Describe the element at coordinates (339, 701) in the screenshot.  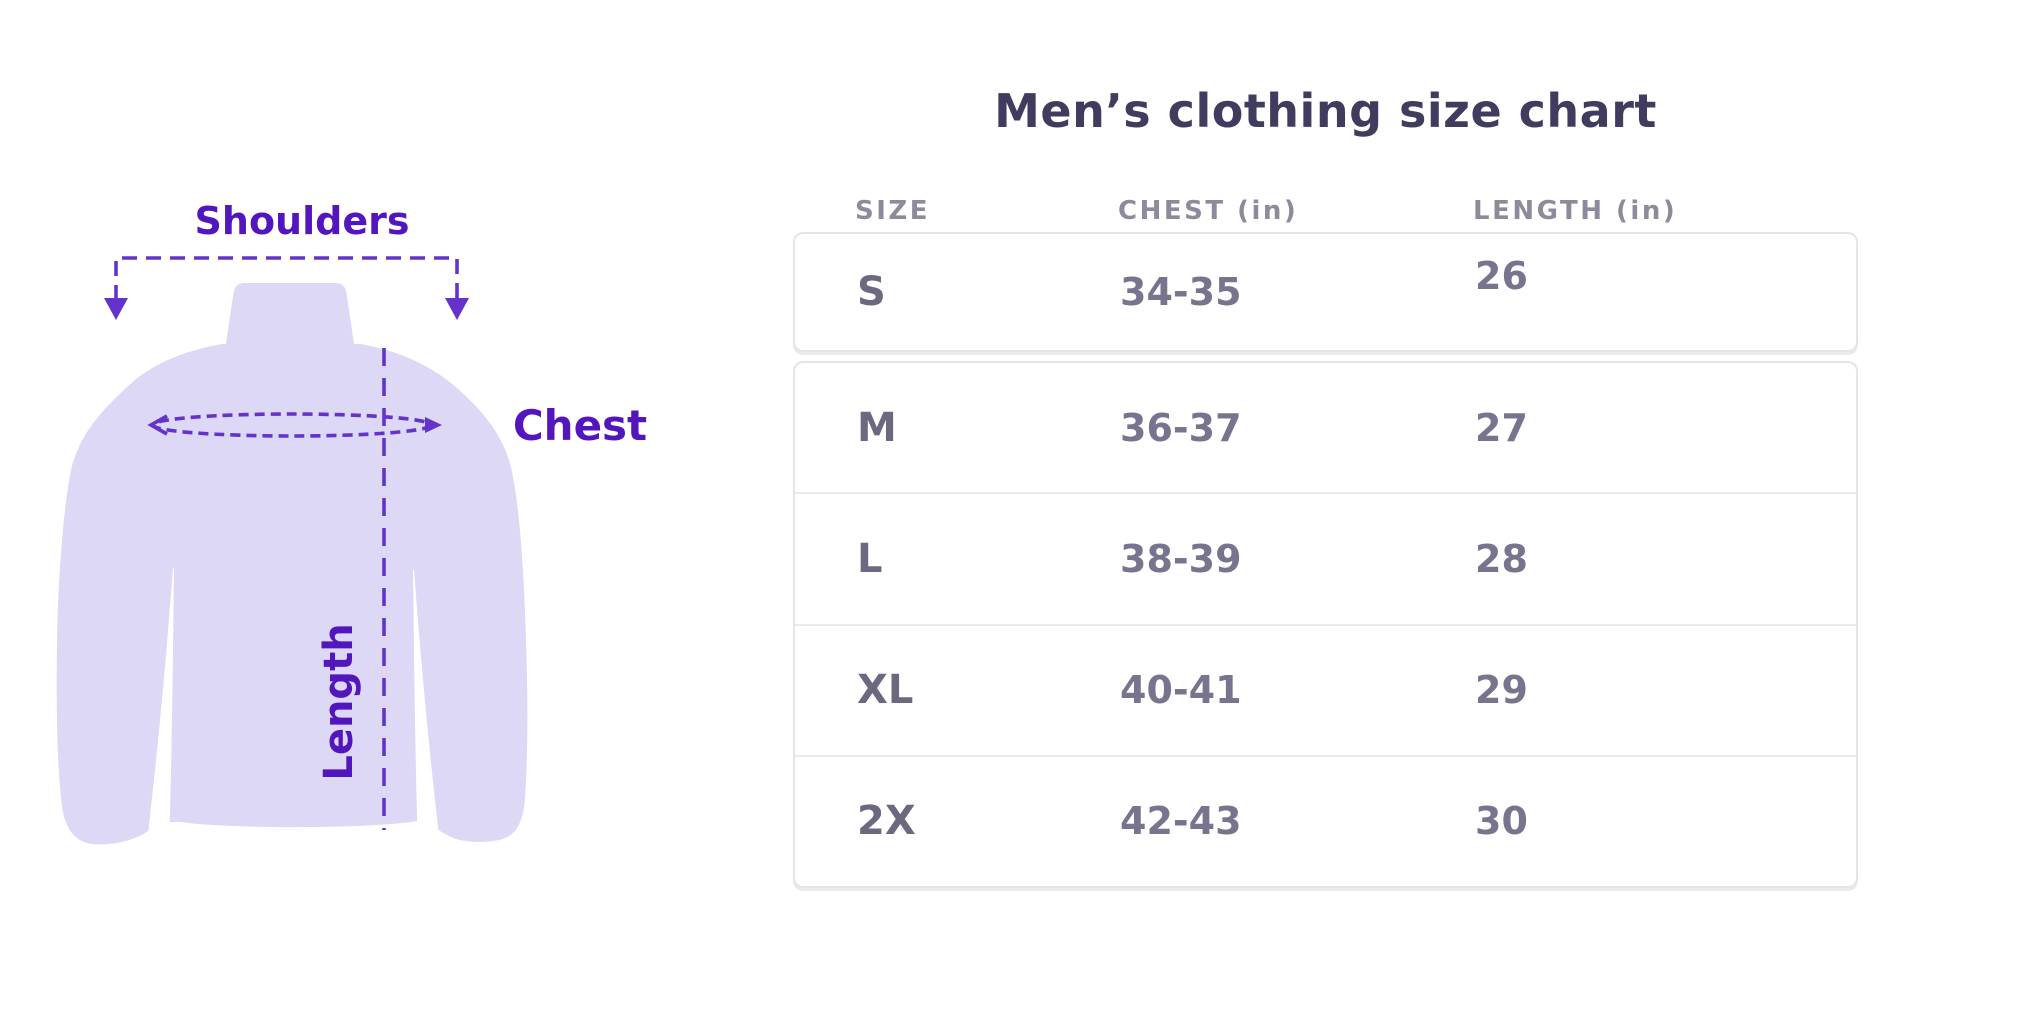
I see `length-label: Length` at that location.